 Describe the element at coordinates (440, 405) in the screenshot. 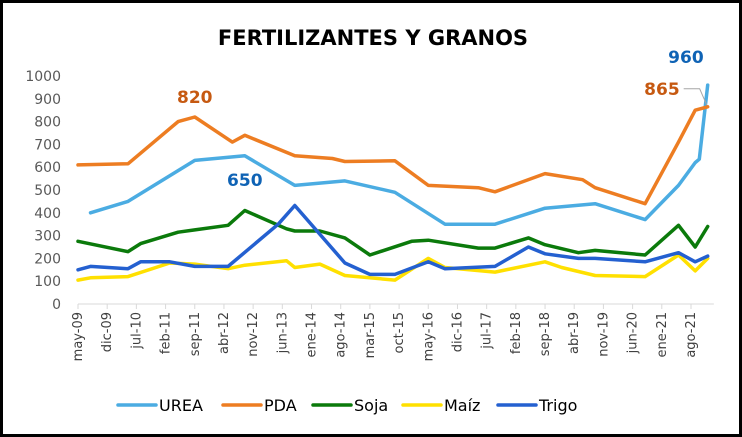

I see `legend-item-maiz: Maíz` at that location.